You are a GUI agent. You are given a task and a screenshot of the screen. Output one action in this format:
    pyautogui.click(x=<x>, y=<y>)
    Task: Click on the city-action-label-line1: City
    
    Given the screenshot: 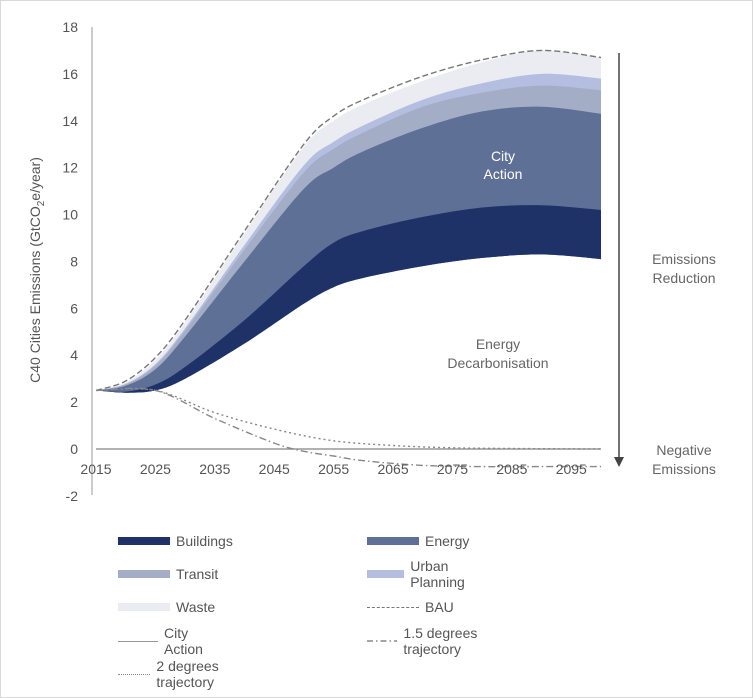 What is the action you would take?
    pyautogui.click(x=503, y=156)
    